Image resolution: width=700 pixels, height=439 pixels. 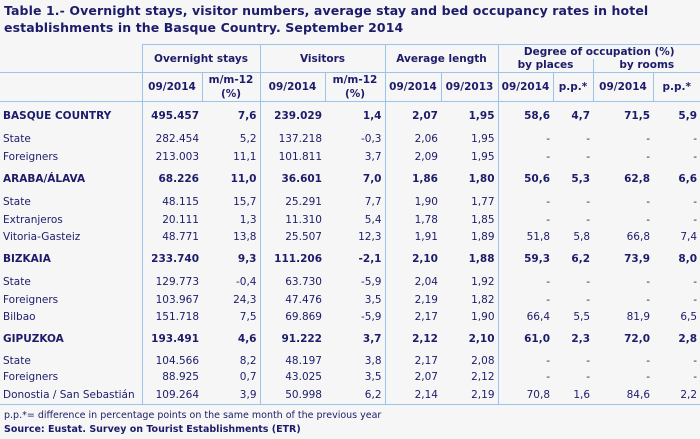 What do you see at coordinates (171, 202) in the screenshot?
I see `table-cell: 48.115` at bounding box center [171, 202].